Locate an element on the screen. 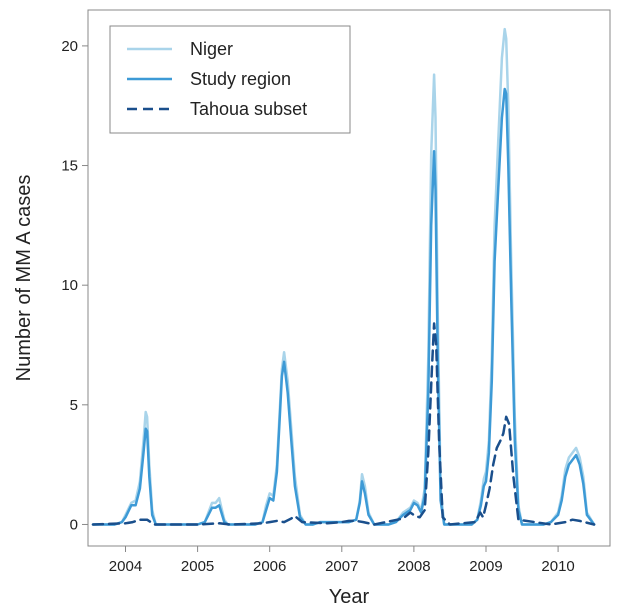  x-tick-label: 2005 is located at coordinates (197, 566).